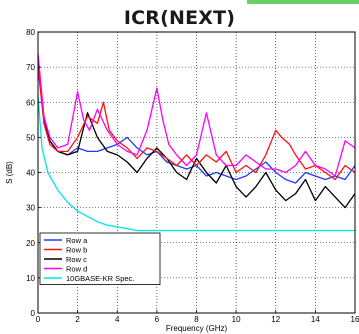 This screenshot has height=334, width=359. Describe the element at coordinates (315, 319) in the screenshot. I see `x-tick-label: 14` at that location.